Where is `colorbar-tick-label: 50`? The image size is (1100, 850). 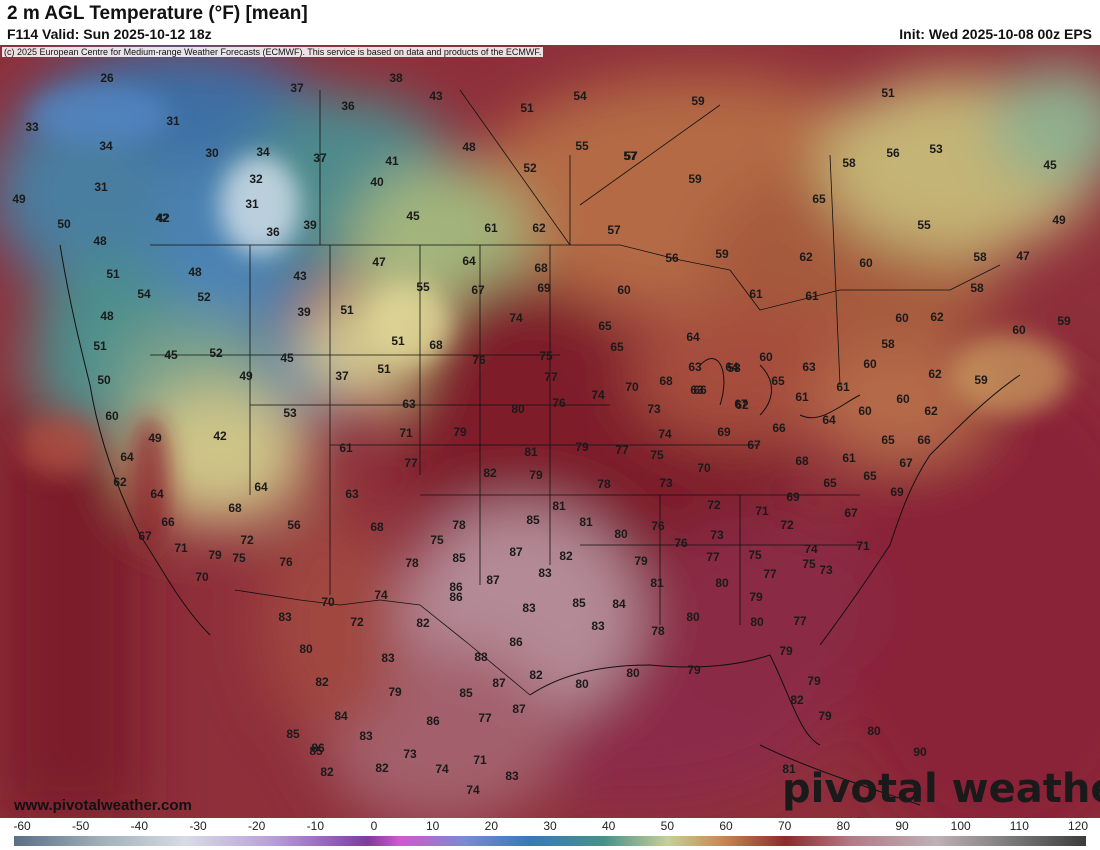
colorbar-tick-label: 50 is located at coordinates (667, 826).